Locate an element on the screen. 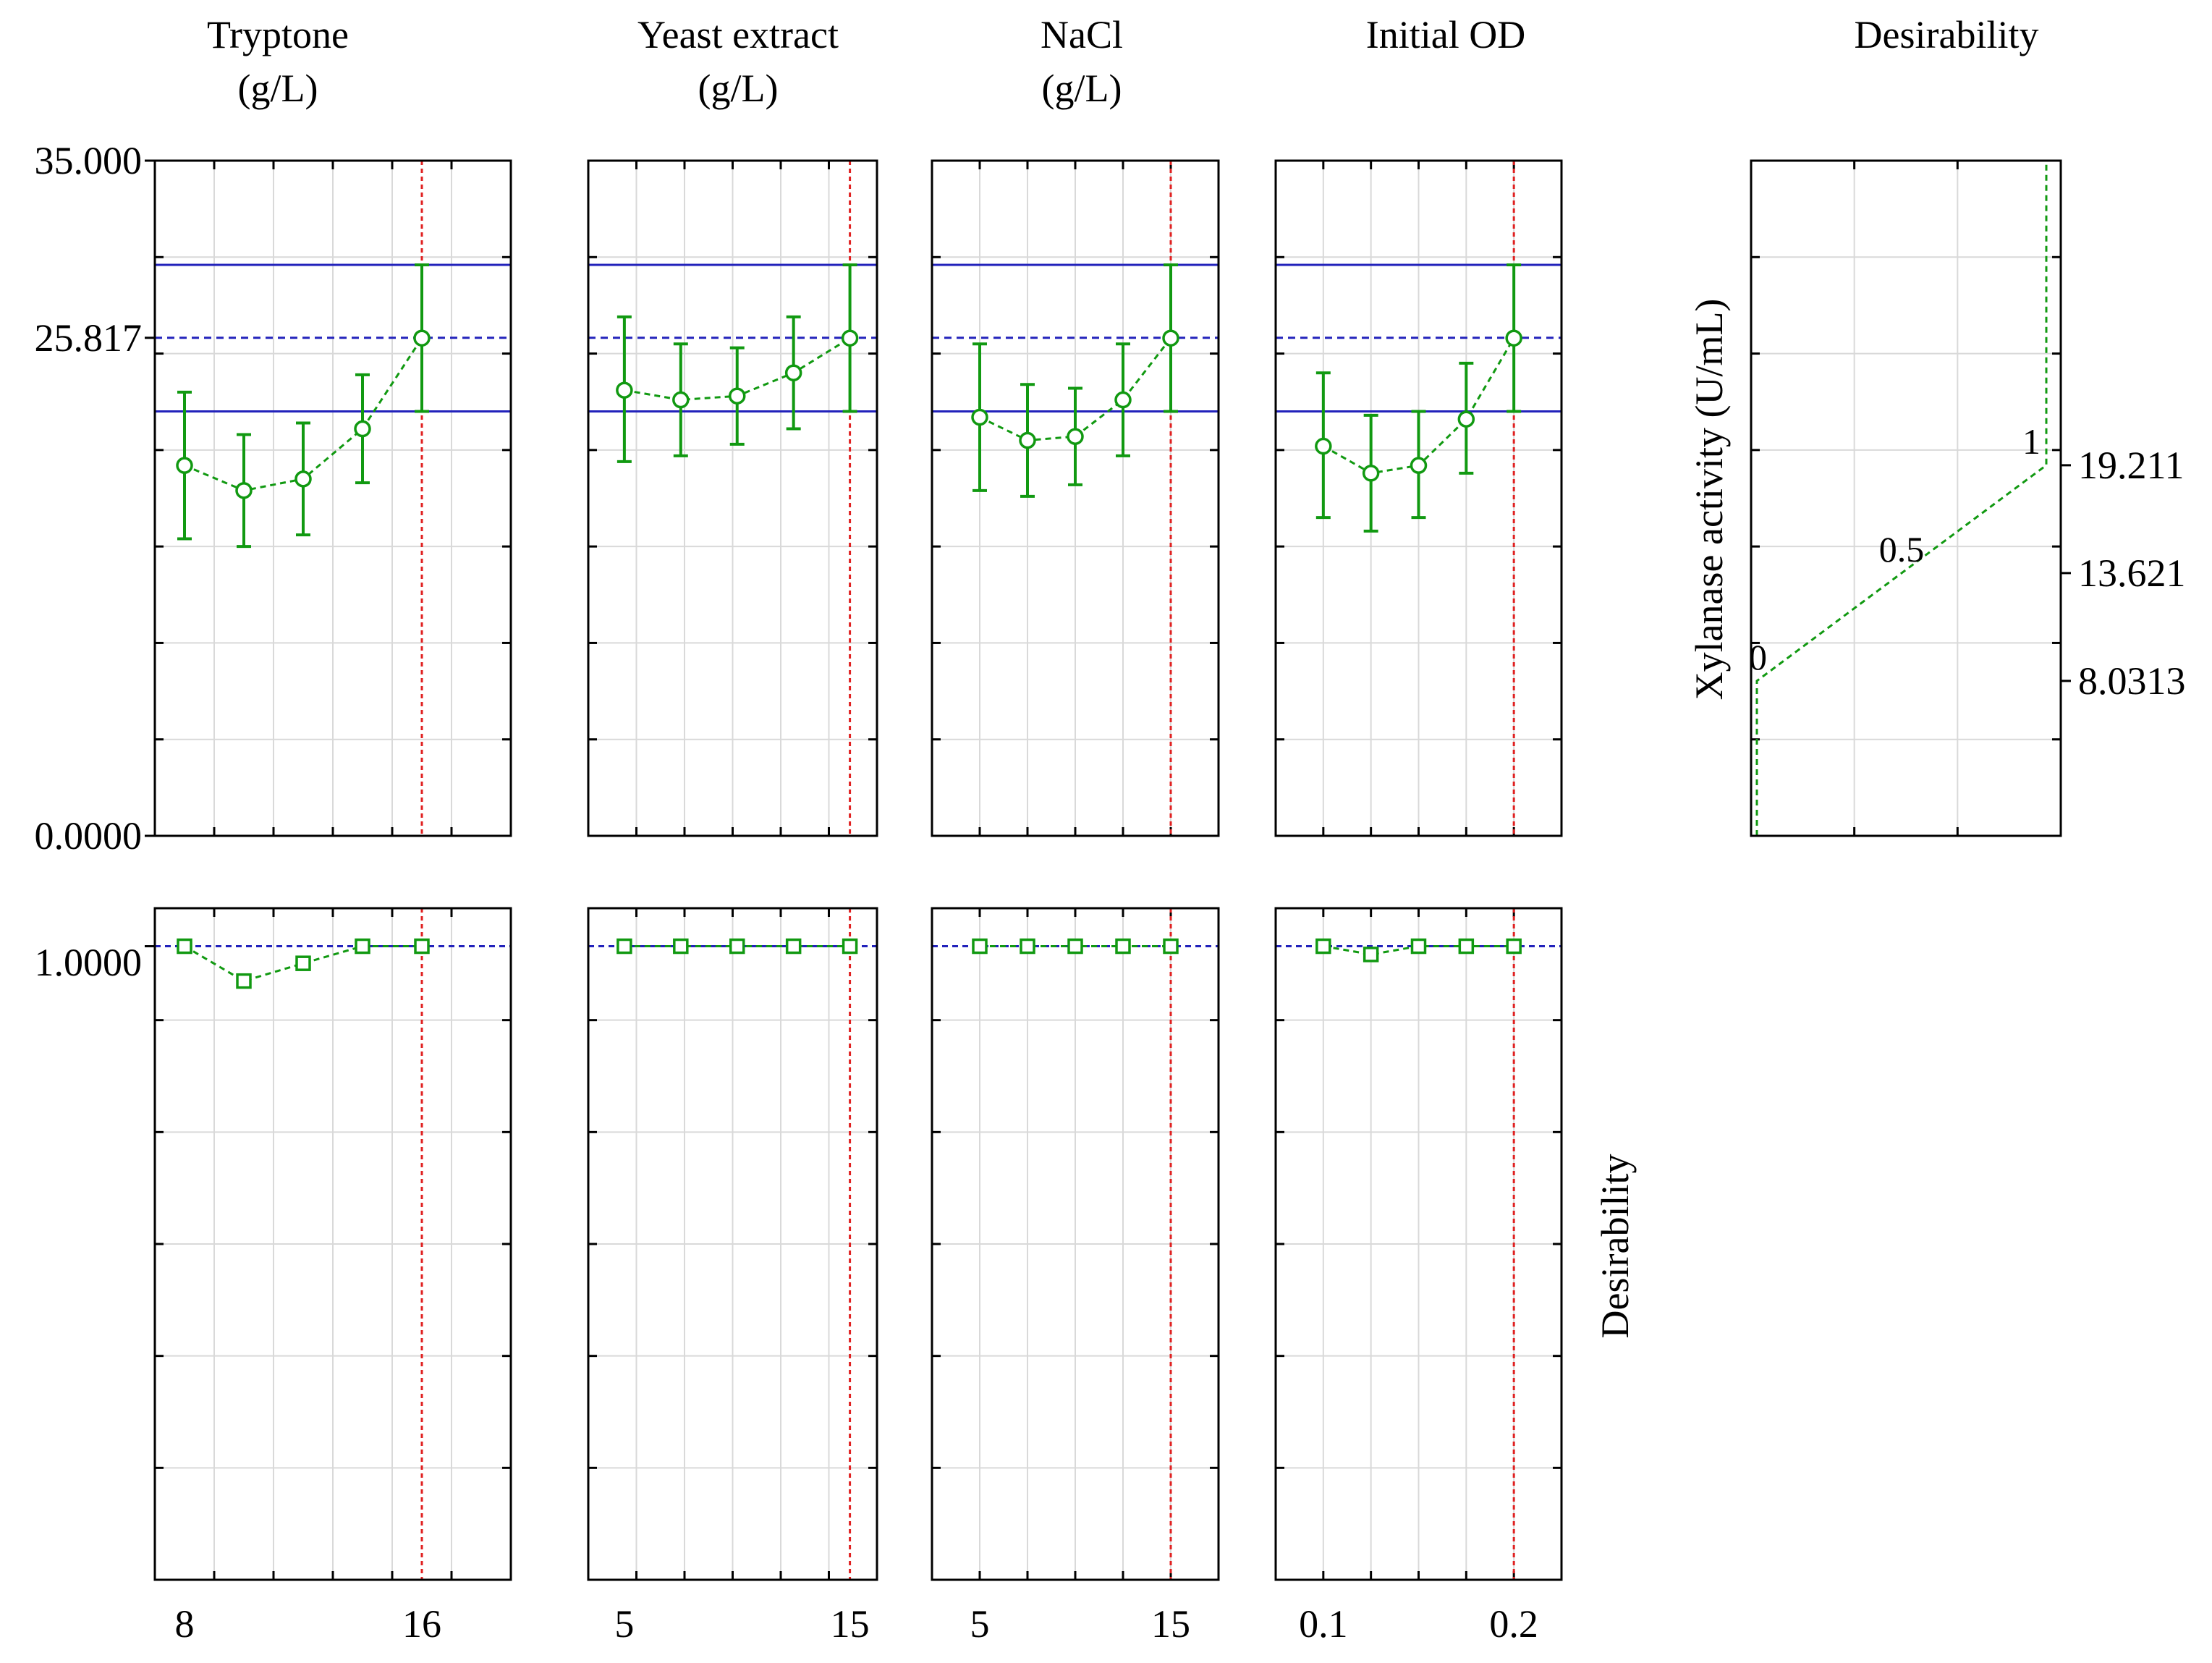  x-tick-label-yeast-extract: 15 is located at coordinates (850, 1624).